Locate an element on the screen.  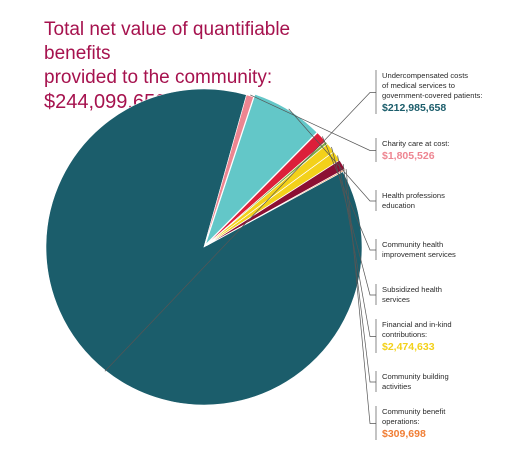
slice-label-8-line-0: Community benefit is located at coordinates (414, 411).